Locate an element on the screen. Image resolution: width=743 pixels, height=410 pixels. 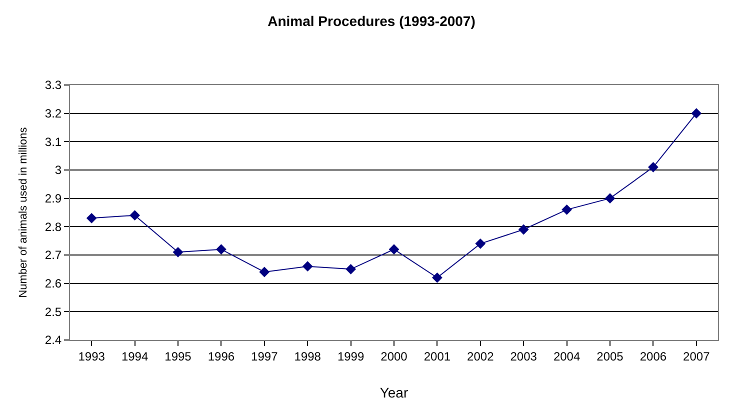
x-tick-label: 2004 is located at coordinates (566, 356).